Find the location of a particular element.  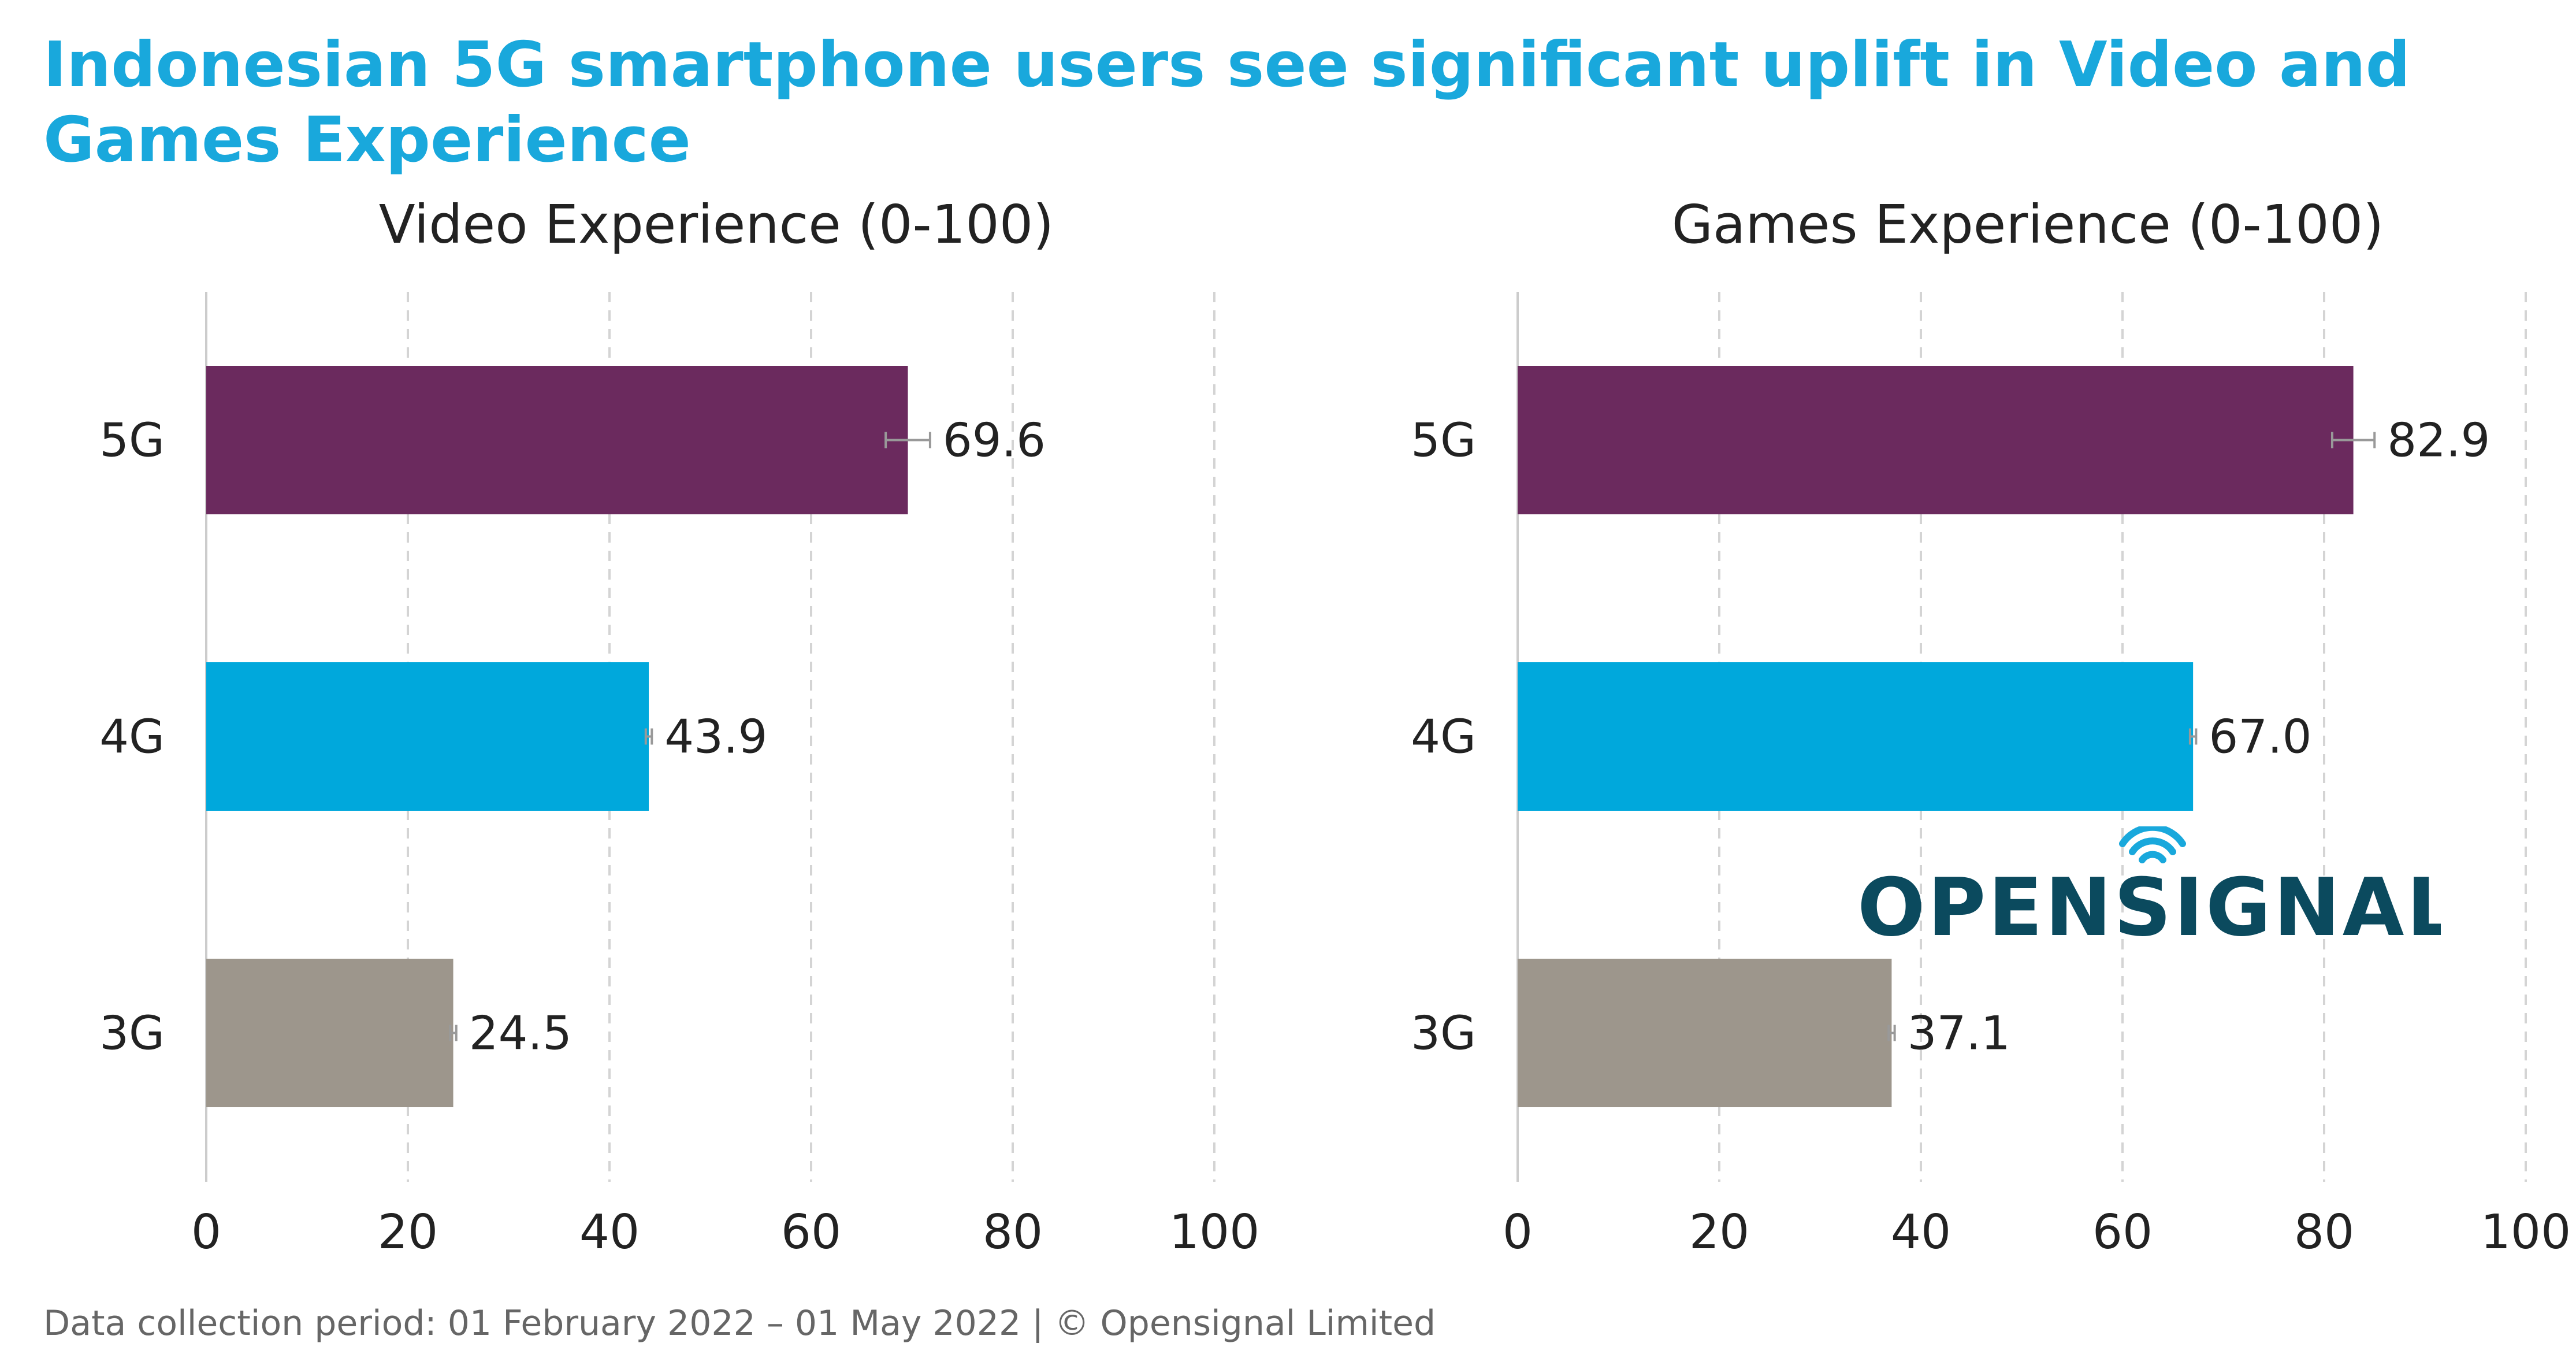

chart-subtitle: Video Experience (0-100) is located at coordinates (716, 224).